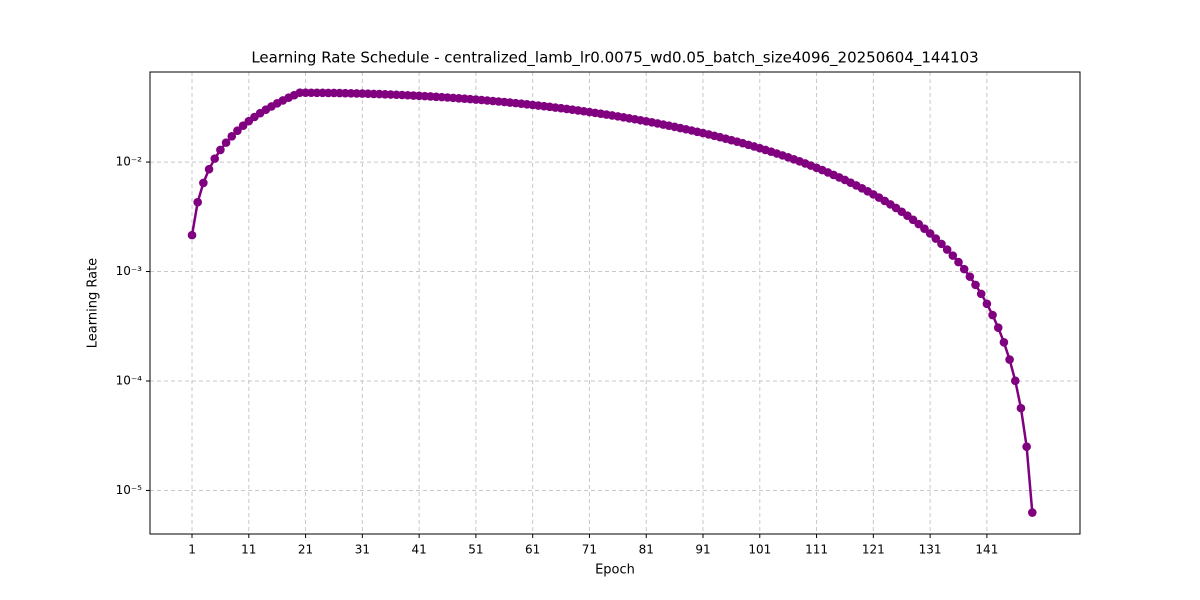 The height and width of the screenshot is (600, 1200). What do you see at coordinates (702, 550) in the screenshot?
I see `x-tick-label: 91` at bounding box center [702, 550].